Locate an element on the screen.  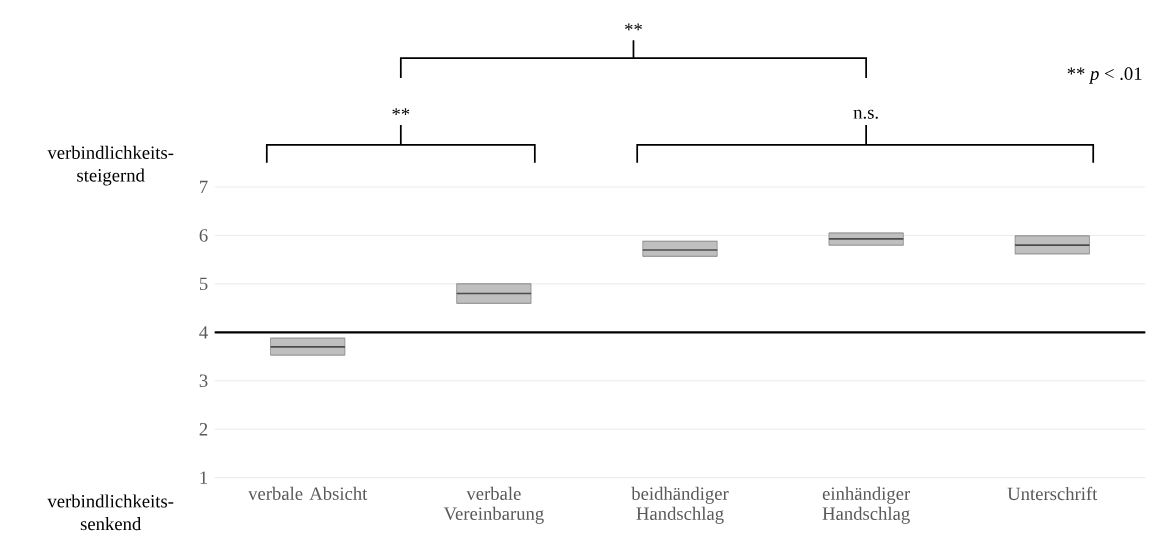
y-tick-label: 2 is located at coordinates (203, 429).